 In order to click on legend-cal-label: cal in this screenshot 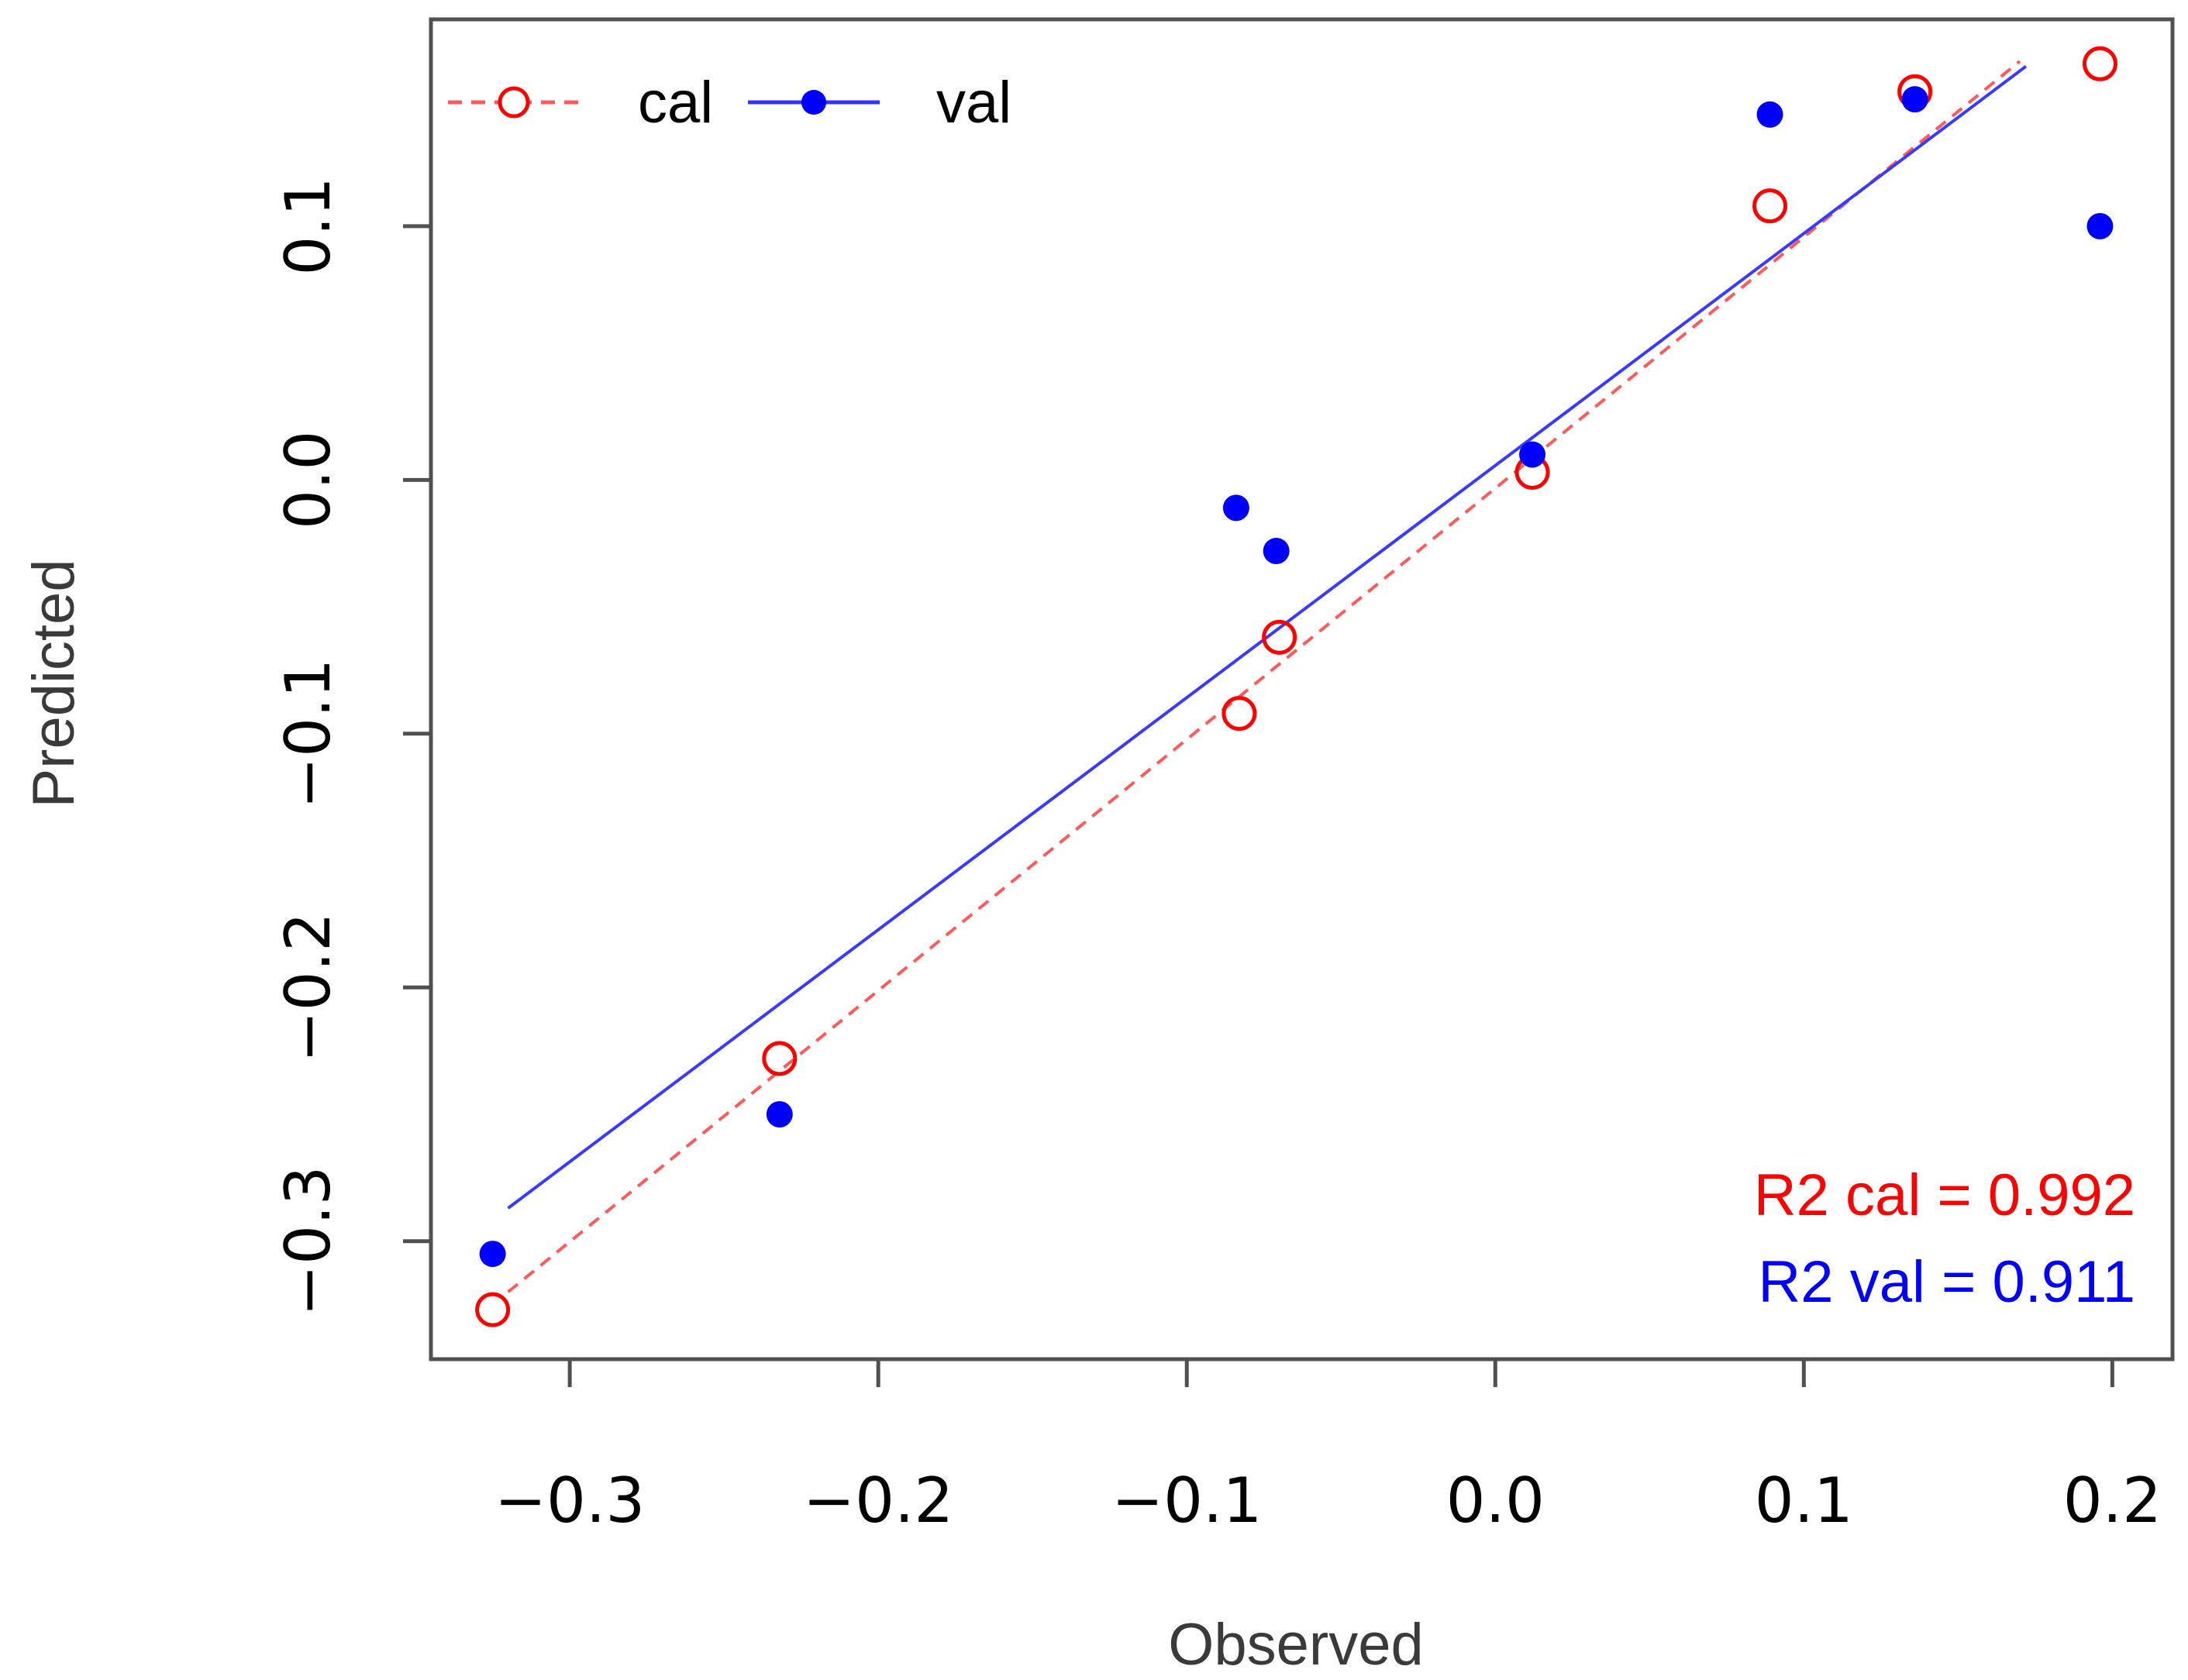, I will do `click(675, 103)`.